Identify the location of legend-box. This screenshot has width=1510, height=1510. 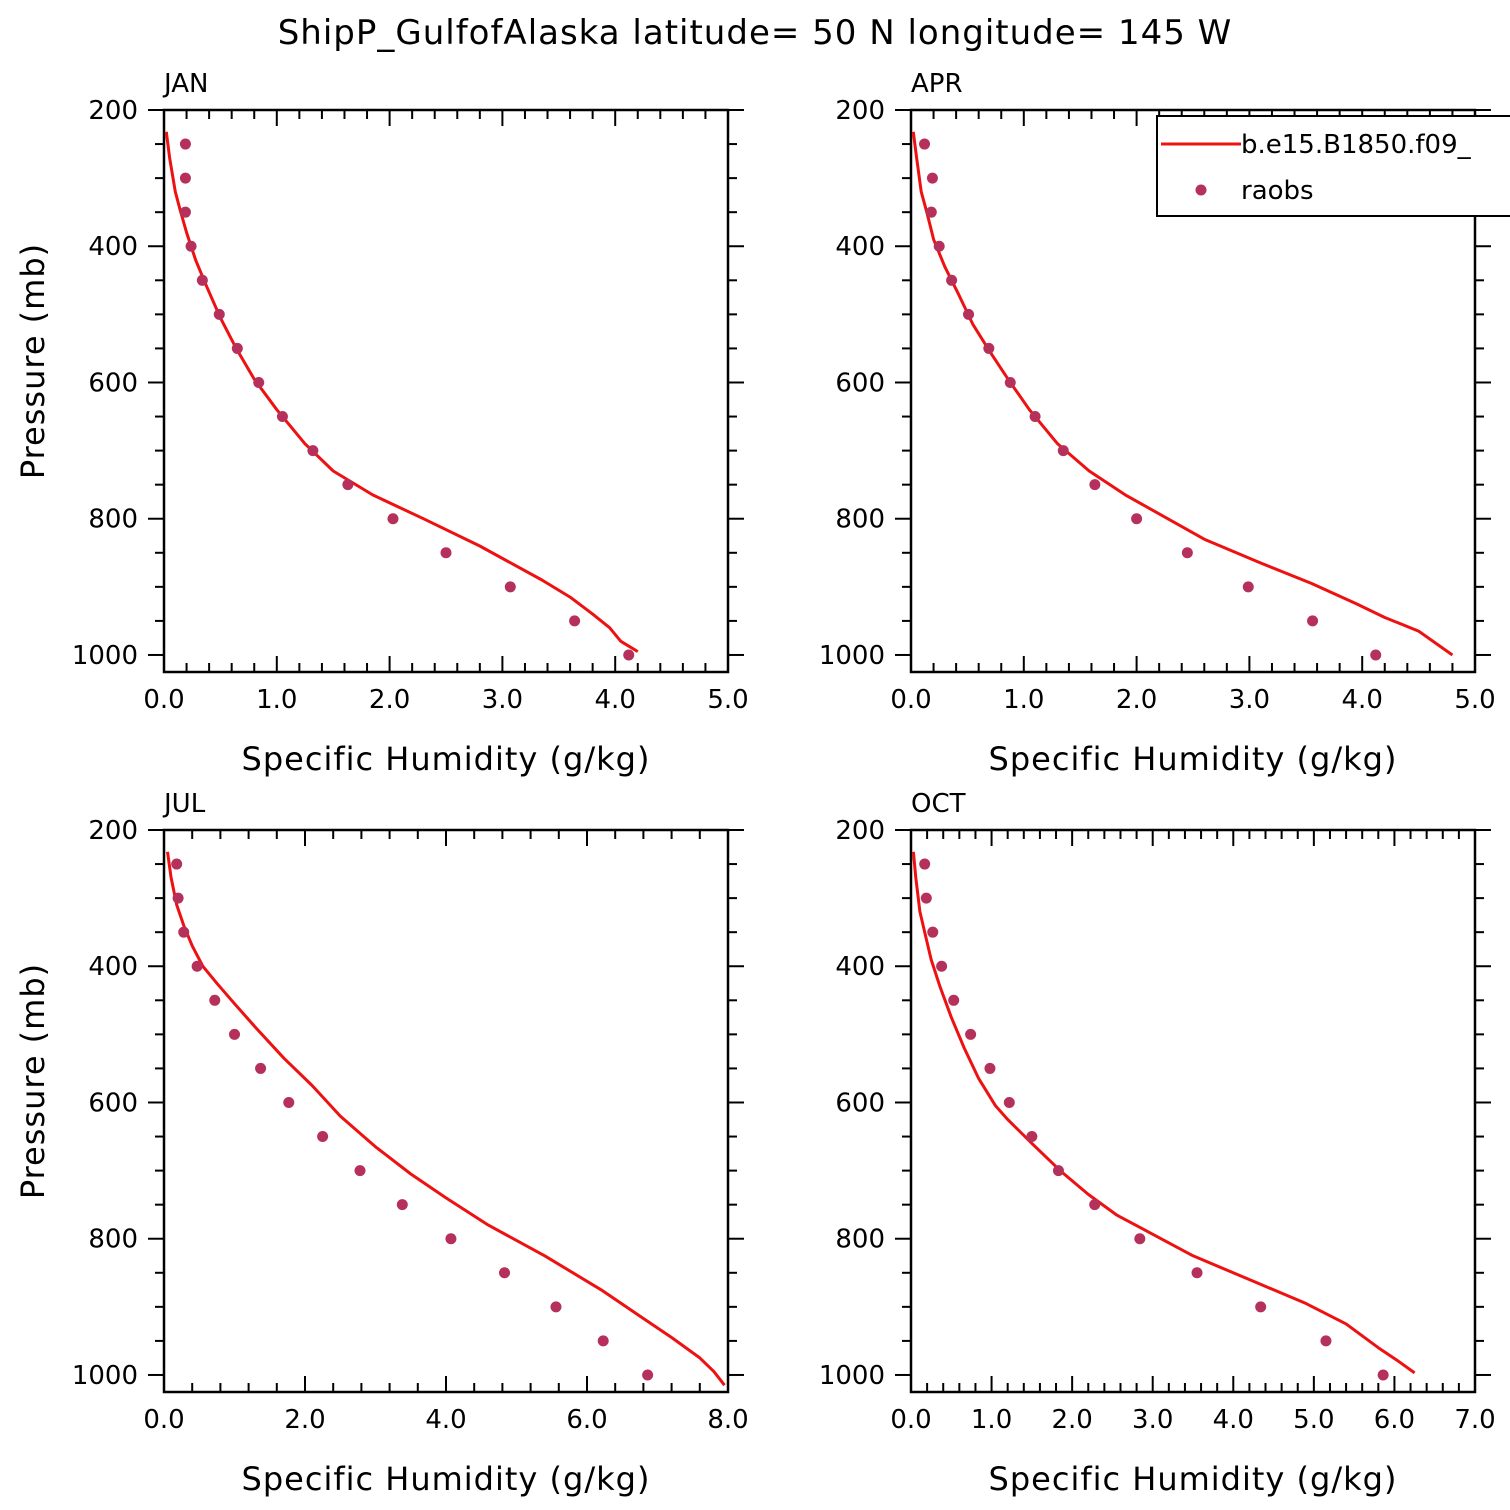
(1333, 166).